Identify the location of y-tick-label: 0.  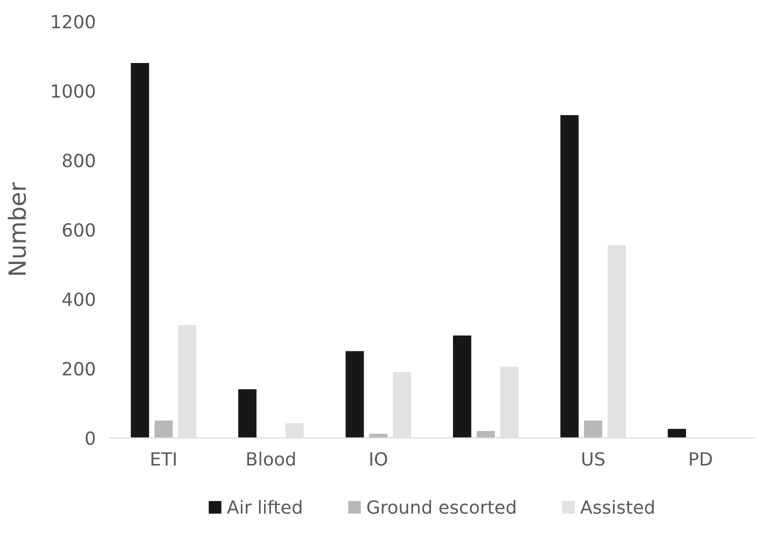
(90, 438).